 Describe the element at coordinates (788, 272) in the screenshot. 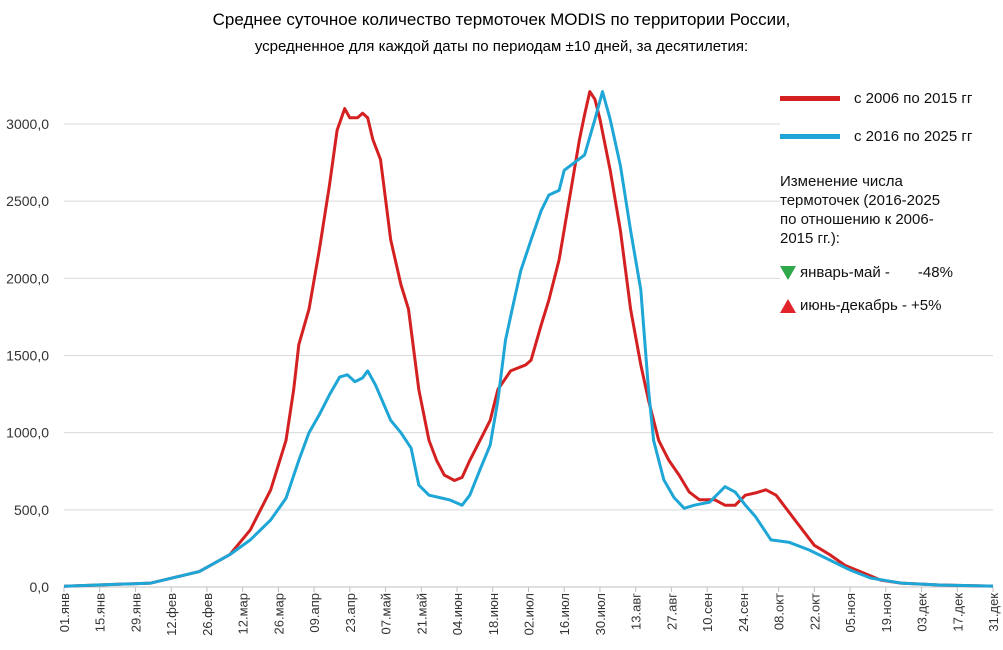

I see `triangle-down-icon` at that location.